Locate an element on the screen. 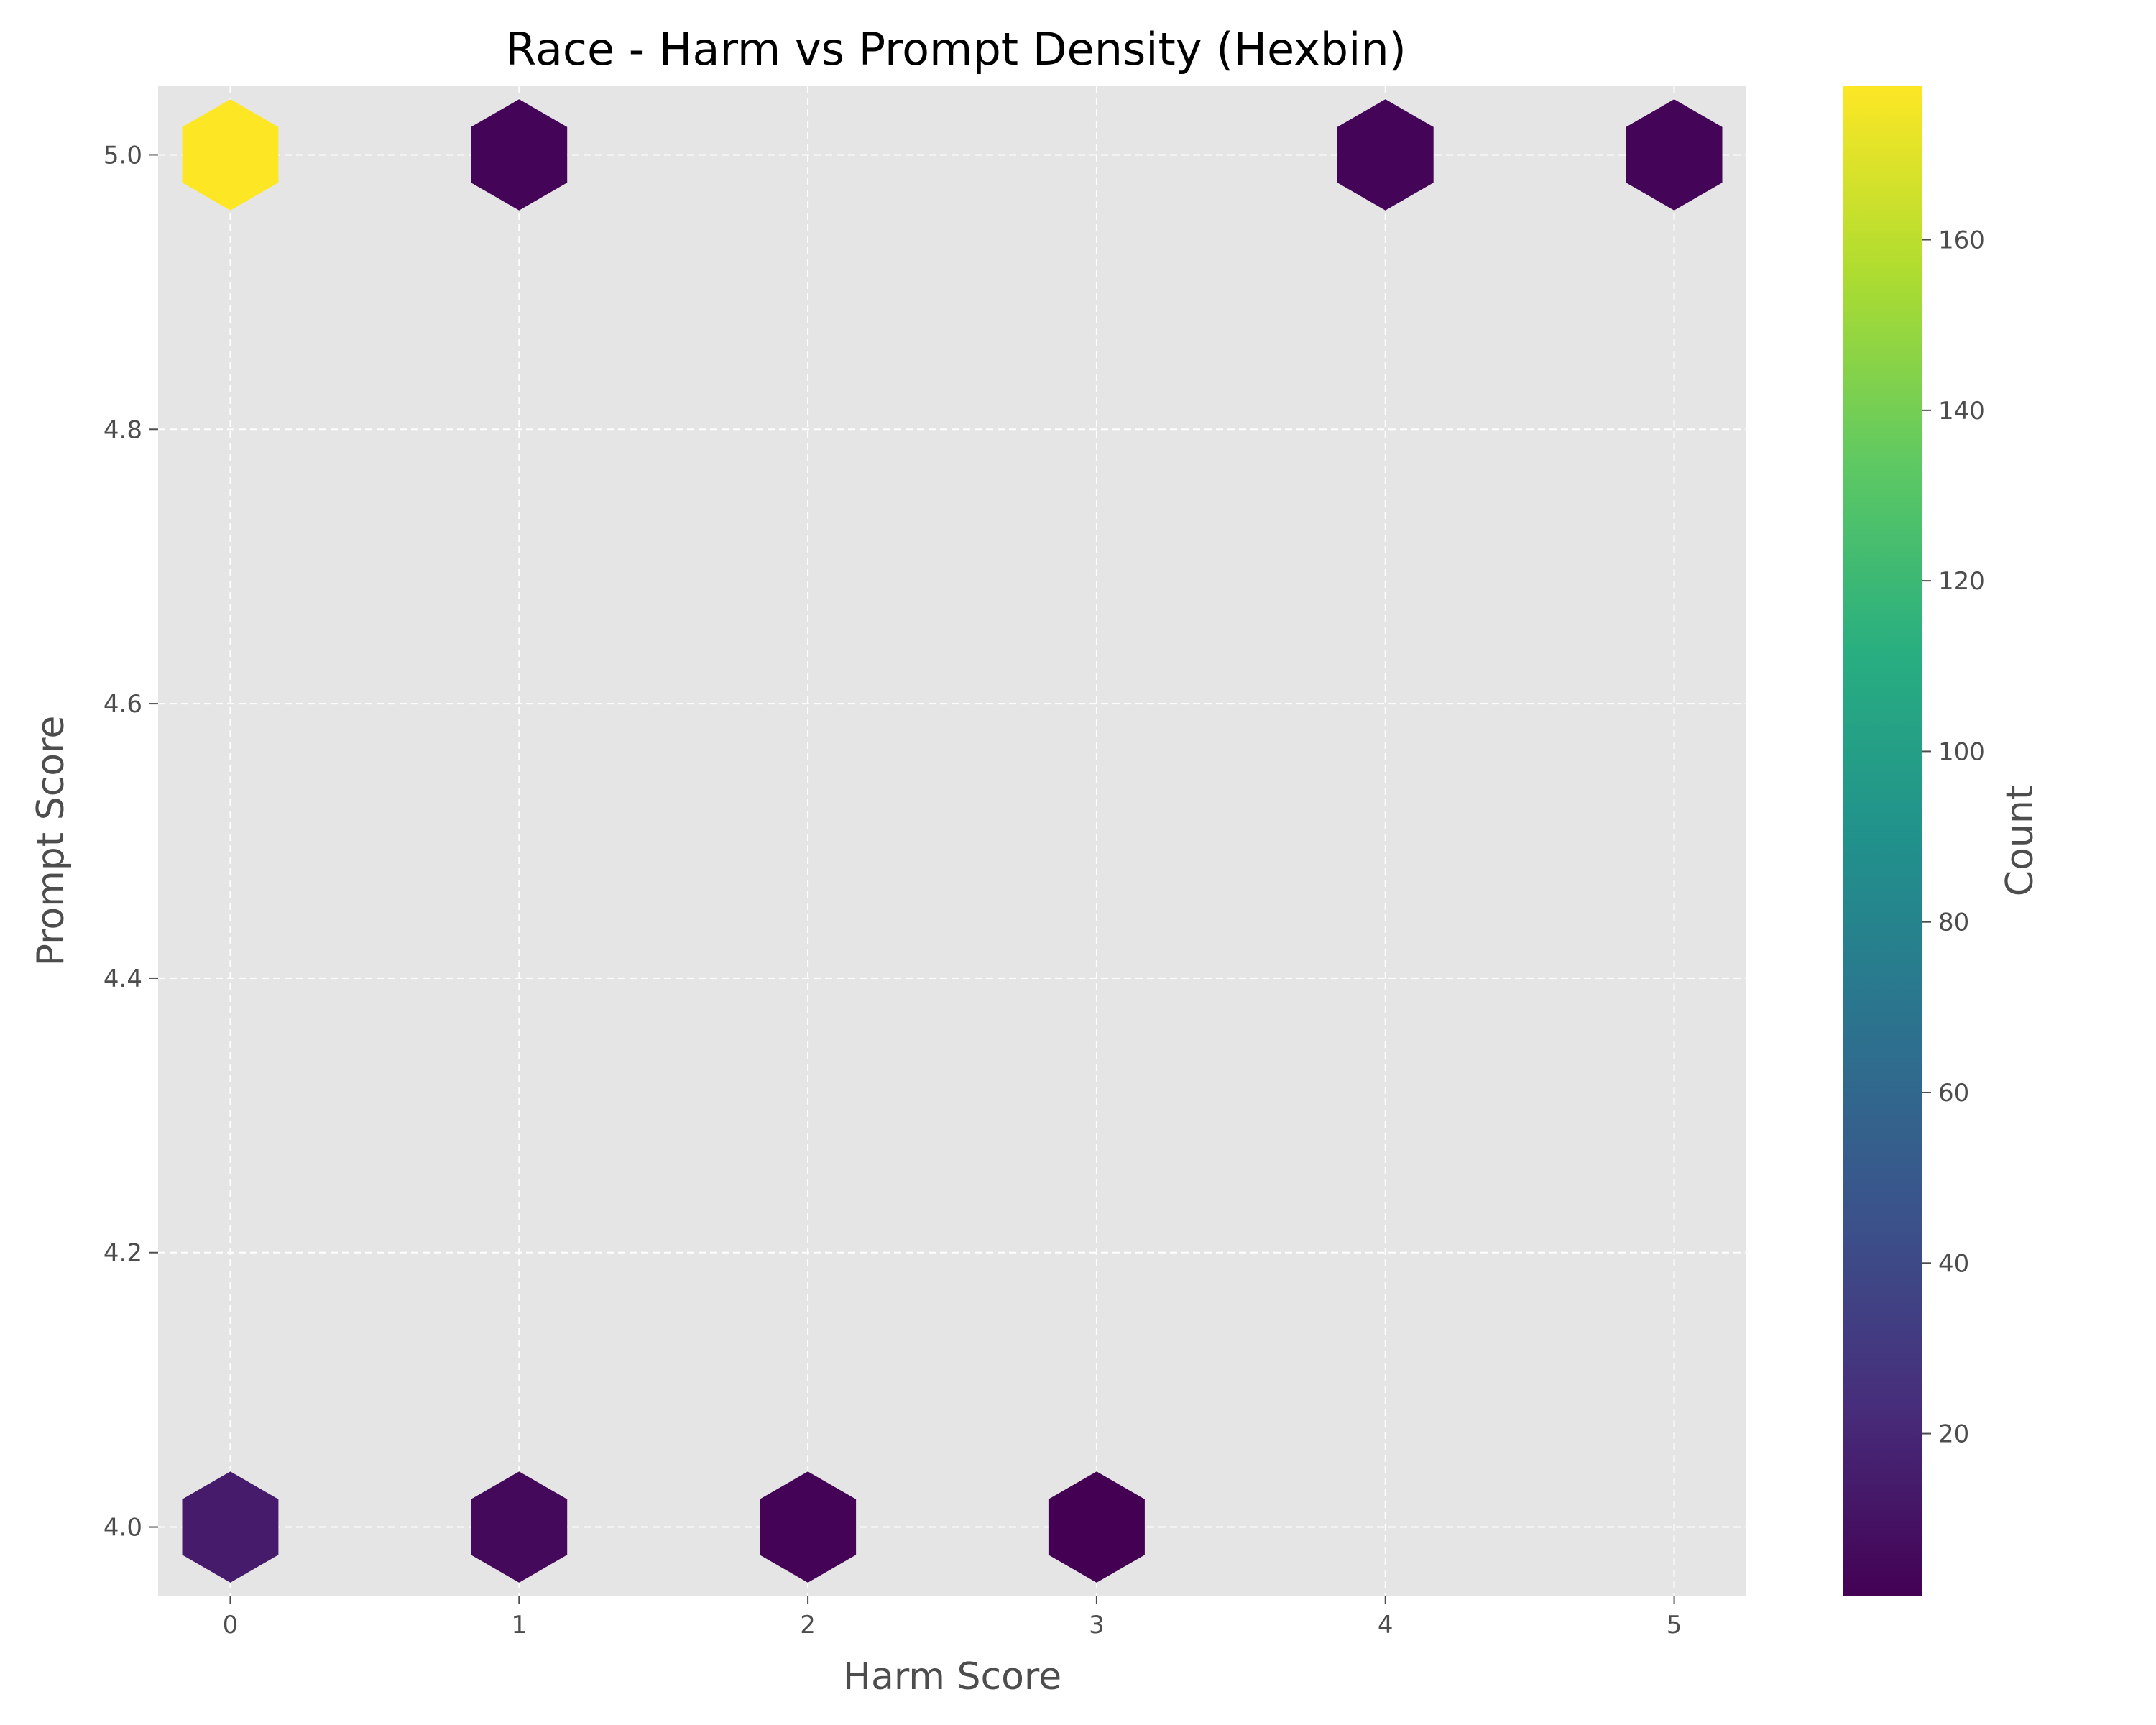 This screenshot has height=1725, width=2156. x-tick-label: 1 is located at coordinates (519, 1625).